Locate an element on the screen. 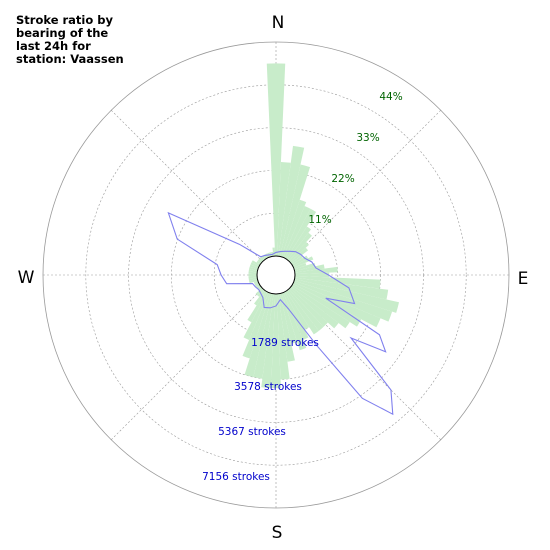 Image resolution: width=550 pixels, height=550 pixels. count-tick-label: 5367 strokes is located at coordinates (252, 432).